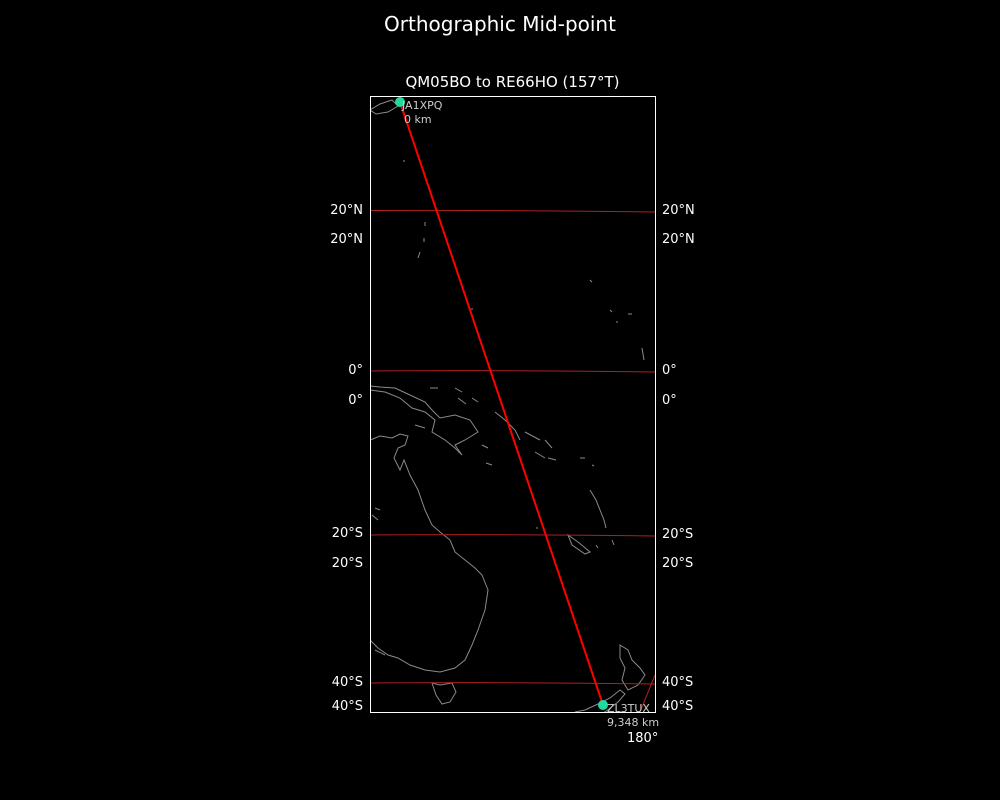  Describe the element at coordinates (628, 708) in the screenshot. I see `end-station-call: ZL3TUX` at that location.